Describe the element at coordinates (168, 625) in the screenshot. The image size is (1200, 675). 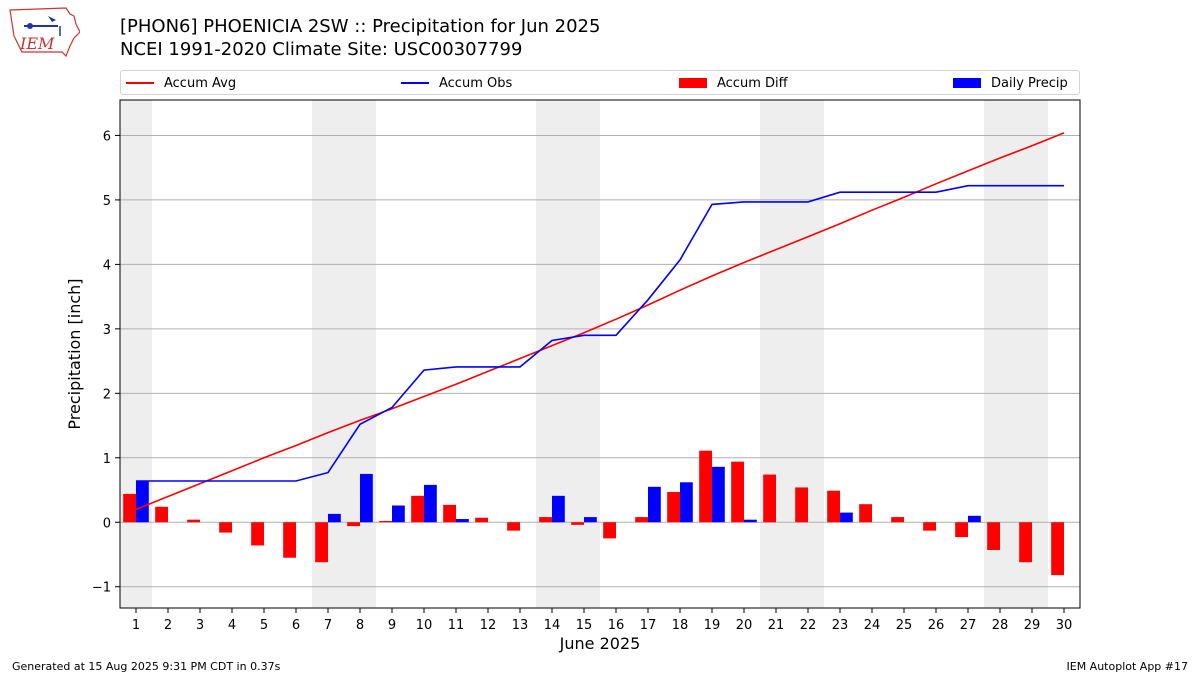
I see `x-tick-label: 2` at that location.